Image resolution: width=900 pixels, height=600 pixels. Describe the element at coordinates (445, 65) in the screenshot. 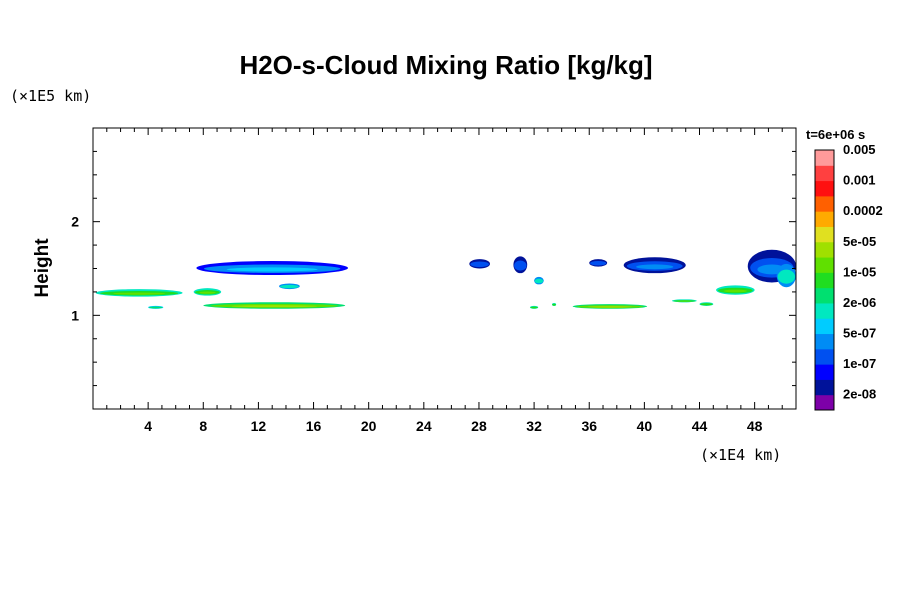

I see `chart-title: H2O-s-Cloud Mixing Ratio [kg/kg]` at that location.